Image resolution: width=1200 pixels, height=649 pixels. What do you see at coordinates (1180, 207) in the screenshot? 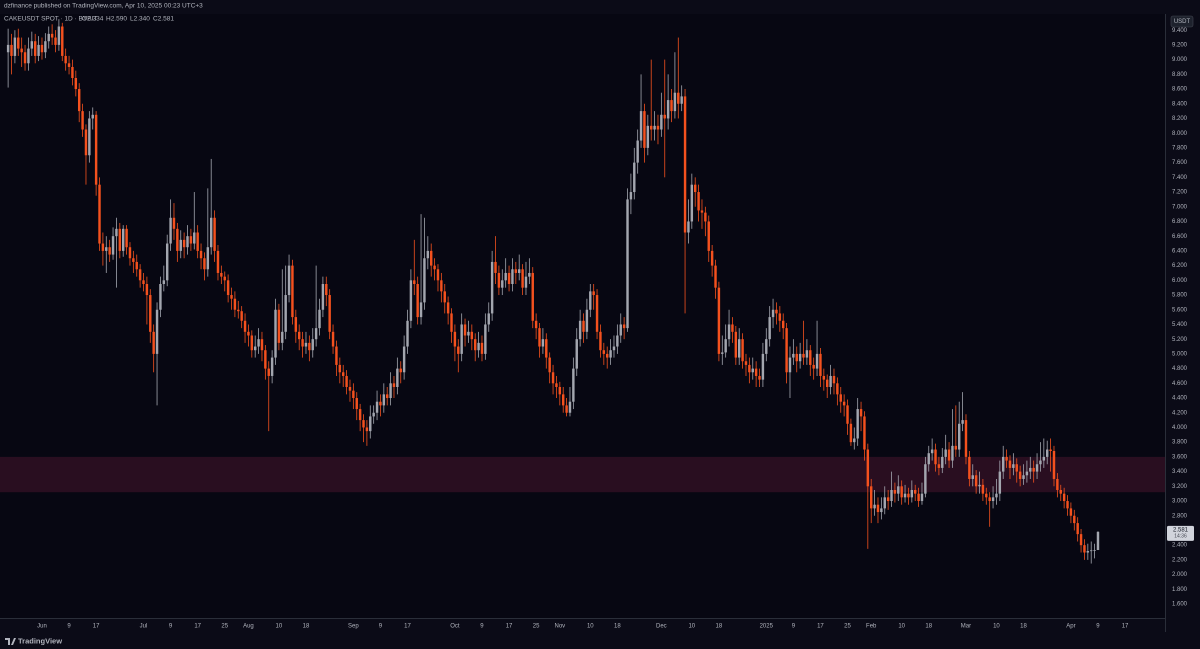
I see `y-tick-label: 7.000` at bounding box center [1180, 207].